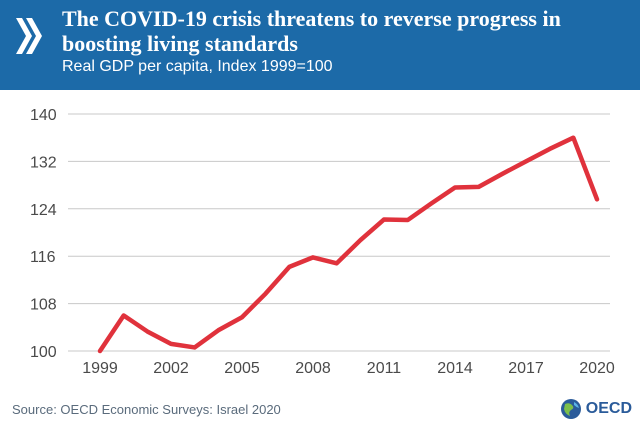 Image resolution: width=640 pixels, height=427 pixels. Describe the element at coordinates (100, 368) in the screenshot. I see `x-tick-label: 1999` at that location.